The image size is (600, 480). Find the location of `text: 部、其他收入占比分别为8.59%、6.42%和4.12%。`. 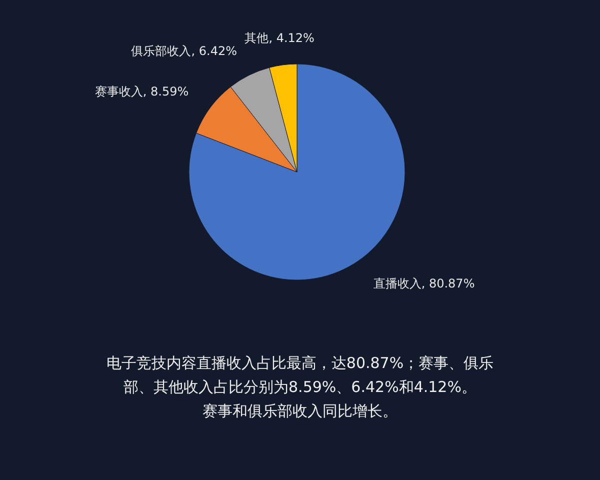

text: 部、其他收入占比分别为8.59%、6.42%和4.12%。 is located at coordinates (300, 387).